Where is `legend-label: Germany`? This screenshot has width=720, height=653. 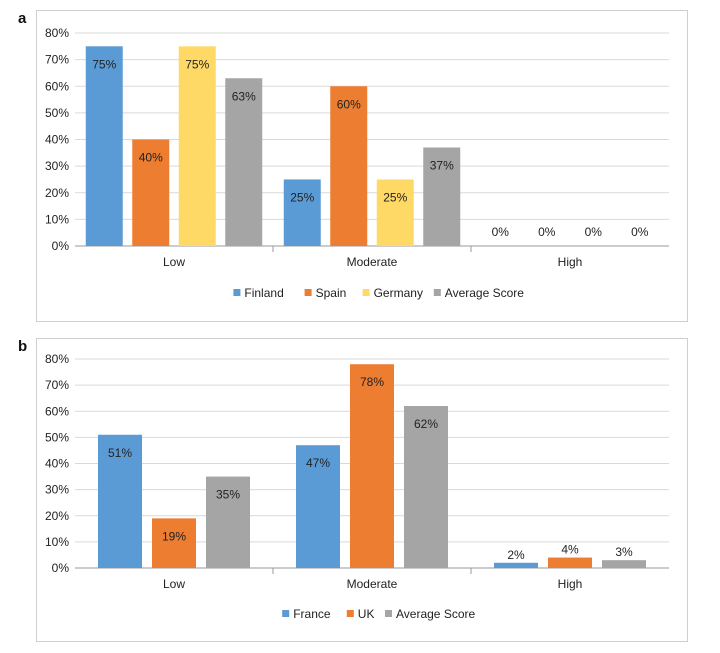 legend-label: Germany is located at coordinates (398, 293).